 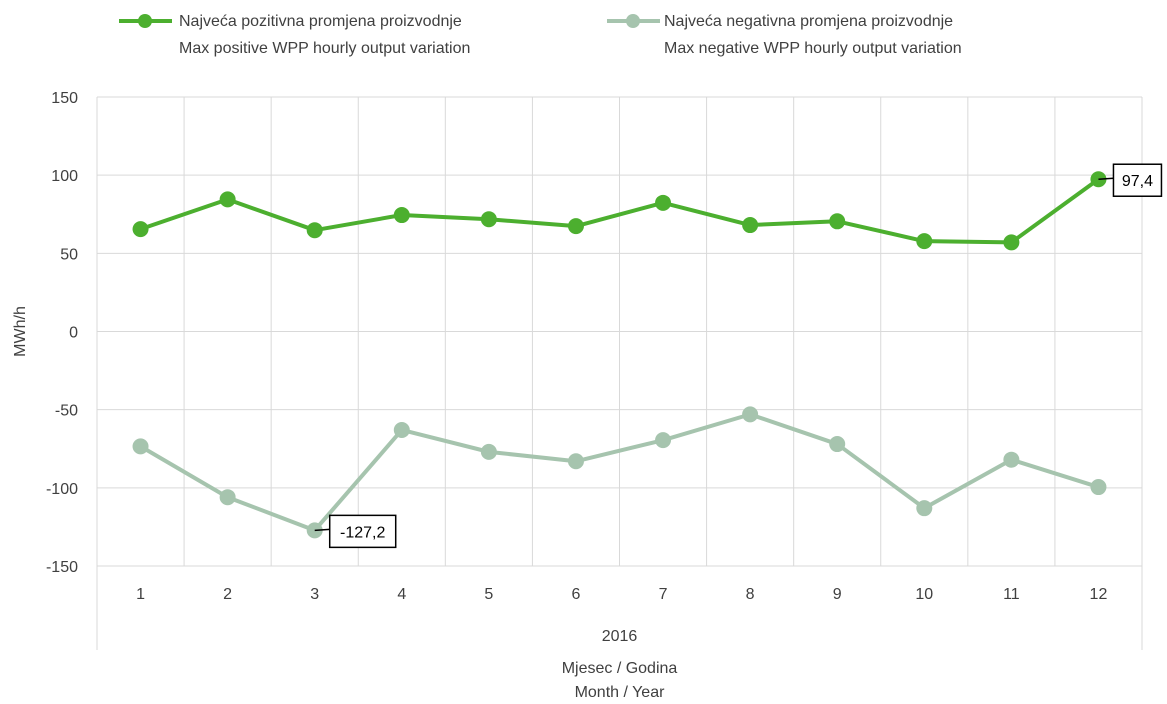 I want to click on y-tick-label: -150, so click(x=62, y=567).